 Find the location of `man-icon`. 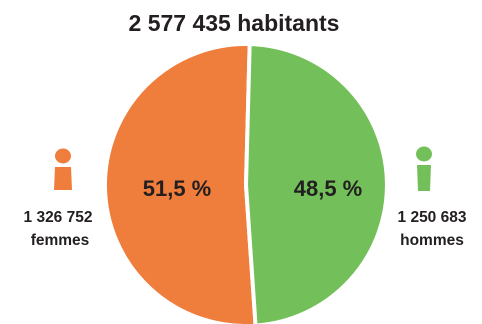

man-icon is located at coordinates (424, 168).